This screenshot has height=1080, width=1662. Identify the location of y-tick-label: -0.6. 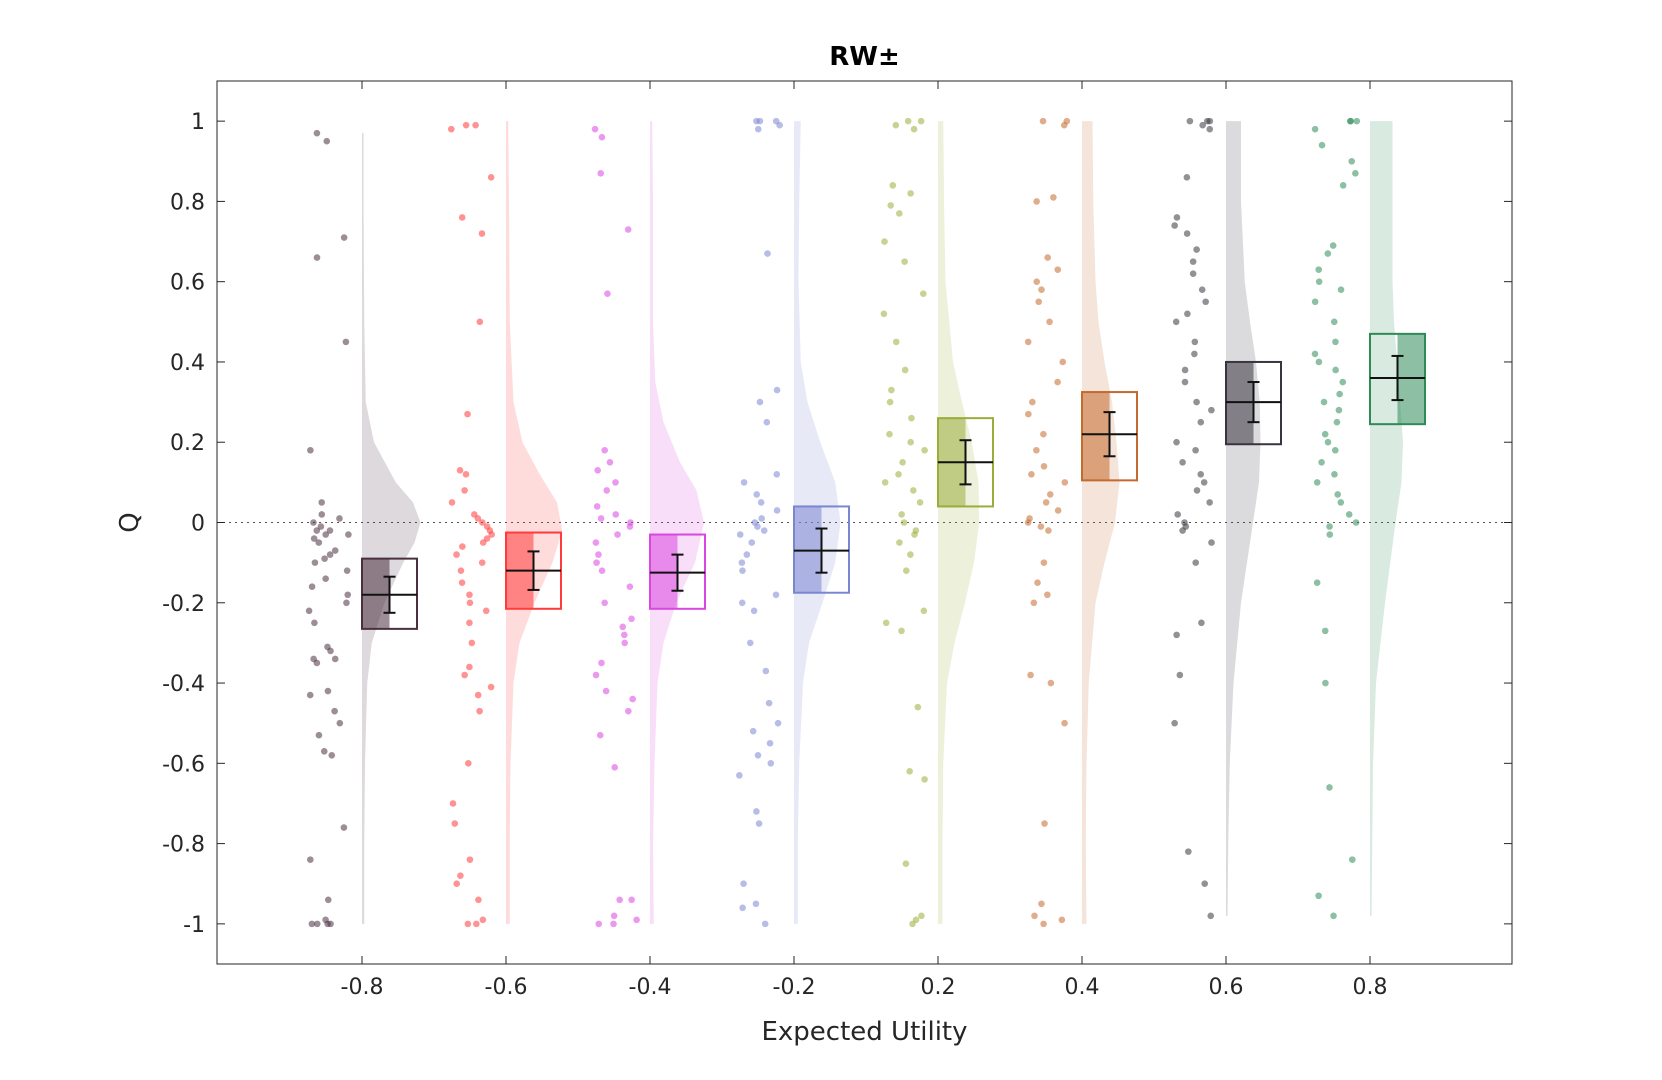
(183, 764).